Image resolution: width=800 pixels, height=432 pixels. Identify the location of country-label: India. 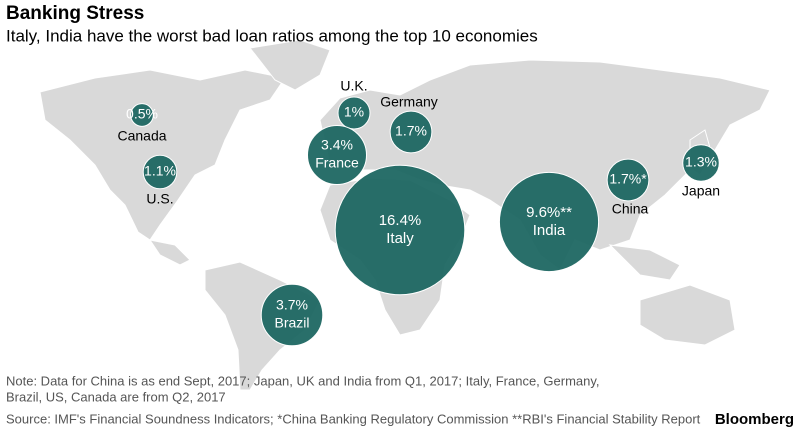
(549, 230).